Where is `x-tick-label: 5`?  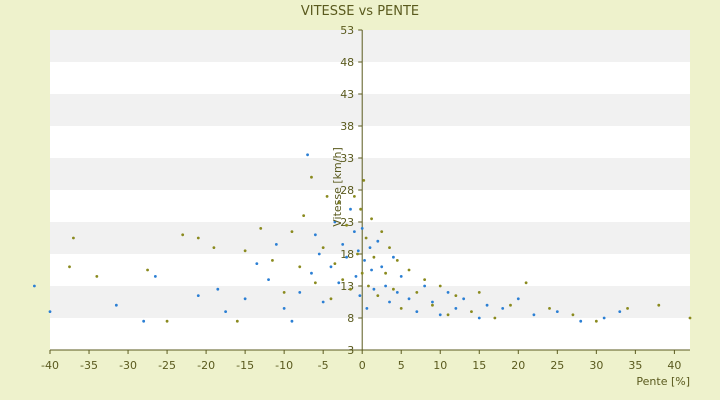 x-tick-label: 5 is located at coordinates (401, 365).